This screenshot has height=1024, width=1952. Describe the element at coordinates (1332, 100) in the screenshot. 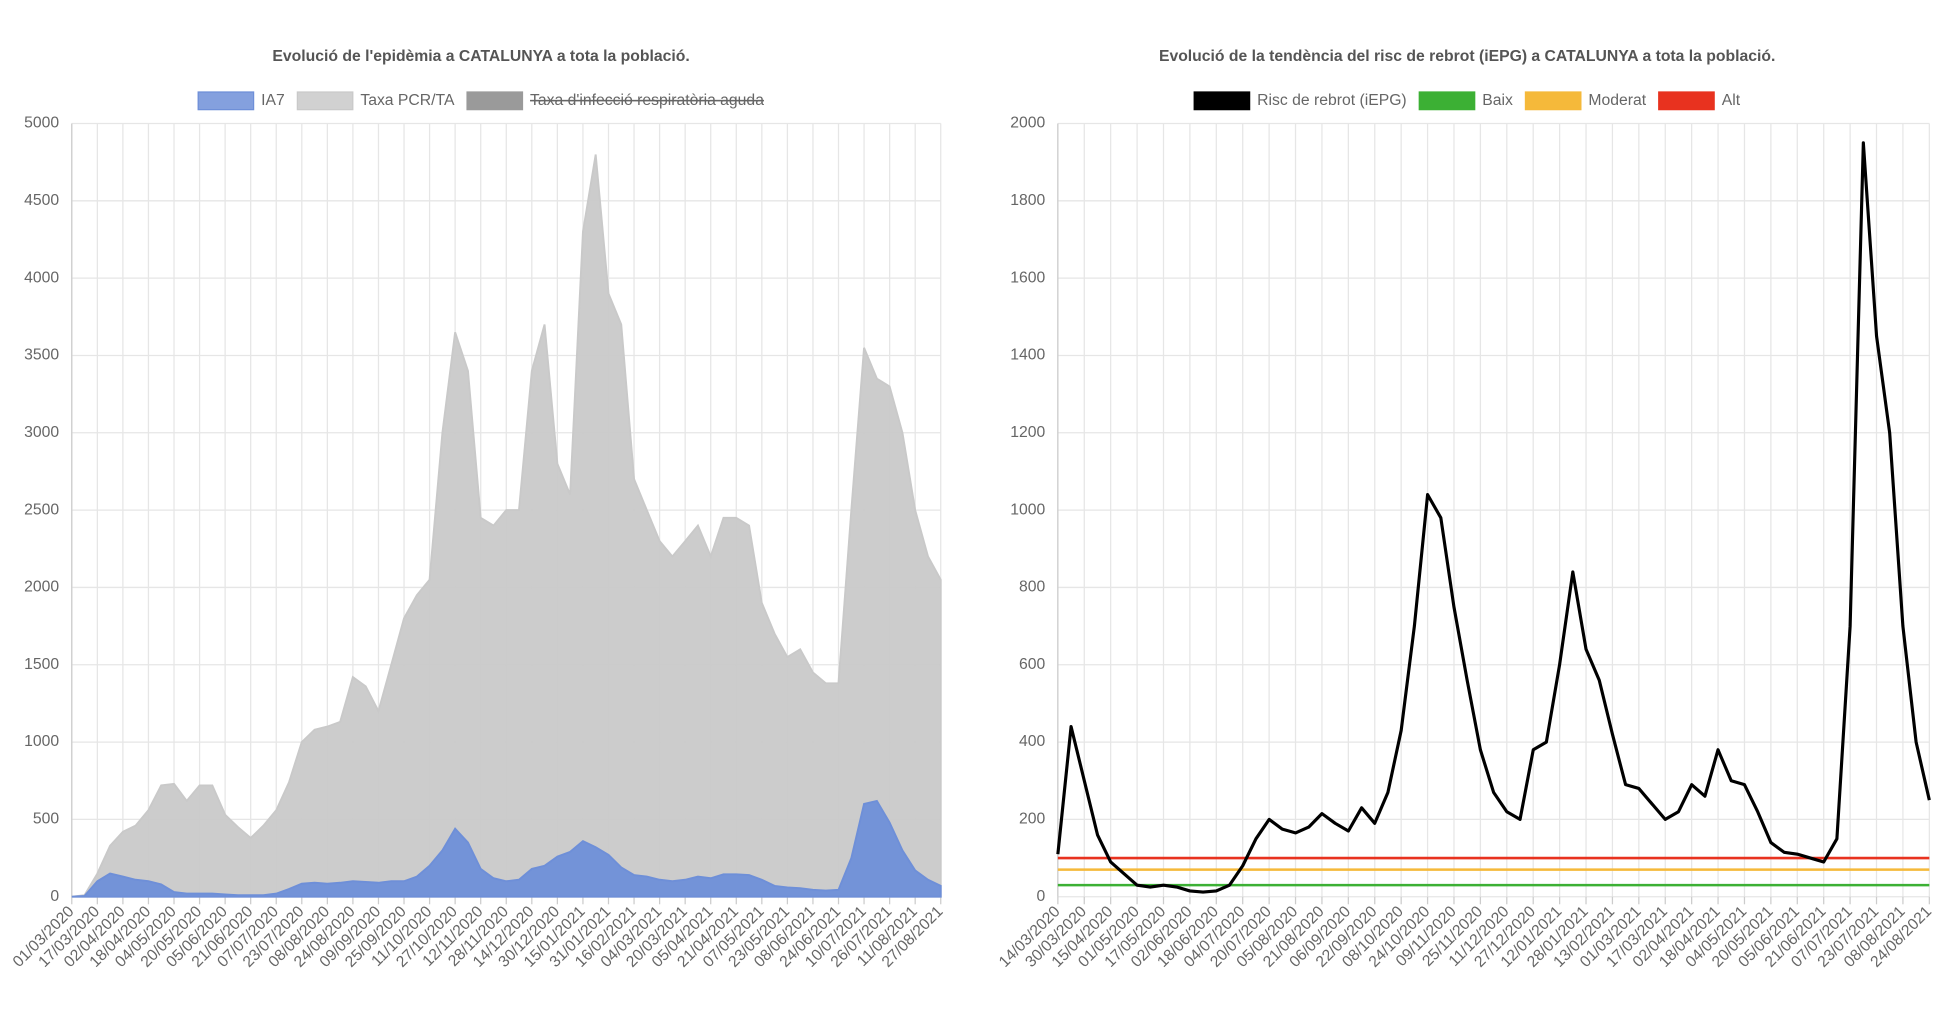

I see `legend-label: Risc de rebrot (iEPG)` at that location.